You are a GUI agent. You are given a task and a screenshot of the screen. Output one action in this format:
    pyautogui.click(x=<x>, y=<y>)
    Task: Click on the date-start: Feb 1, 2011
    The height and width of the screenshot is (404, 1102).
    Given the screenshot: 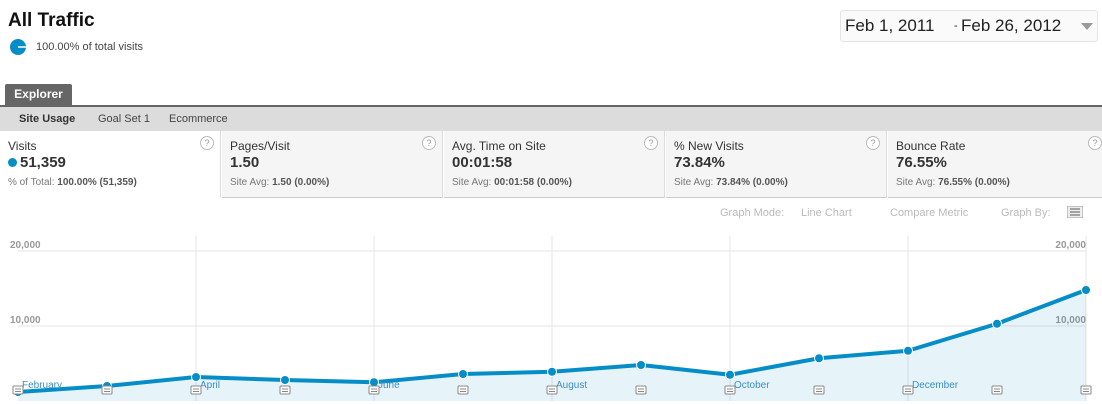 What is the action you would take?
    pyautogui.click(x=890, y=25)
    